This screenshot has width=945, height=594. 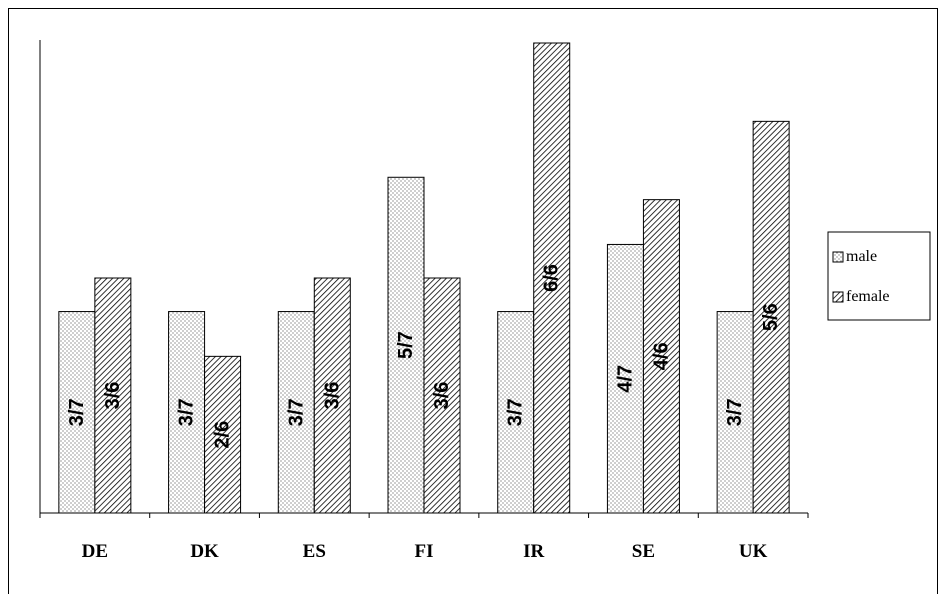 What do you see at coordinates (95, 551) in the screenshot?
I see `category-label-de: DE` at bounding box center [95, 551].